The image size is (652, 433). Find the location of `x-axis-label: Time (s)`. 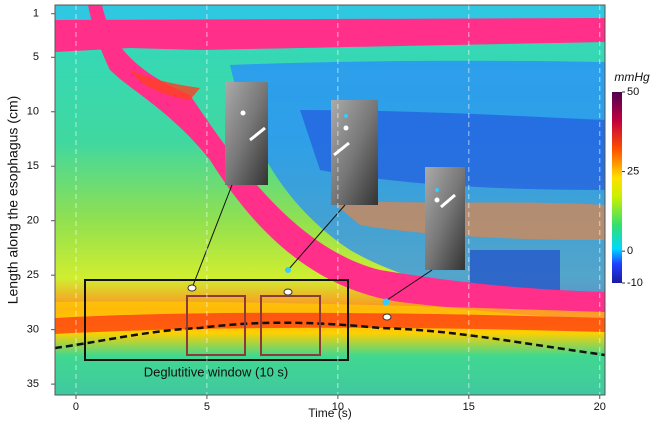

x-axis-label: Time (s) is located at coordinates (330, 413).